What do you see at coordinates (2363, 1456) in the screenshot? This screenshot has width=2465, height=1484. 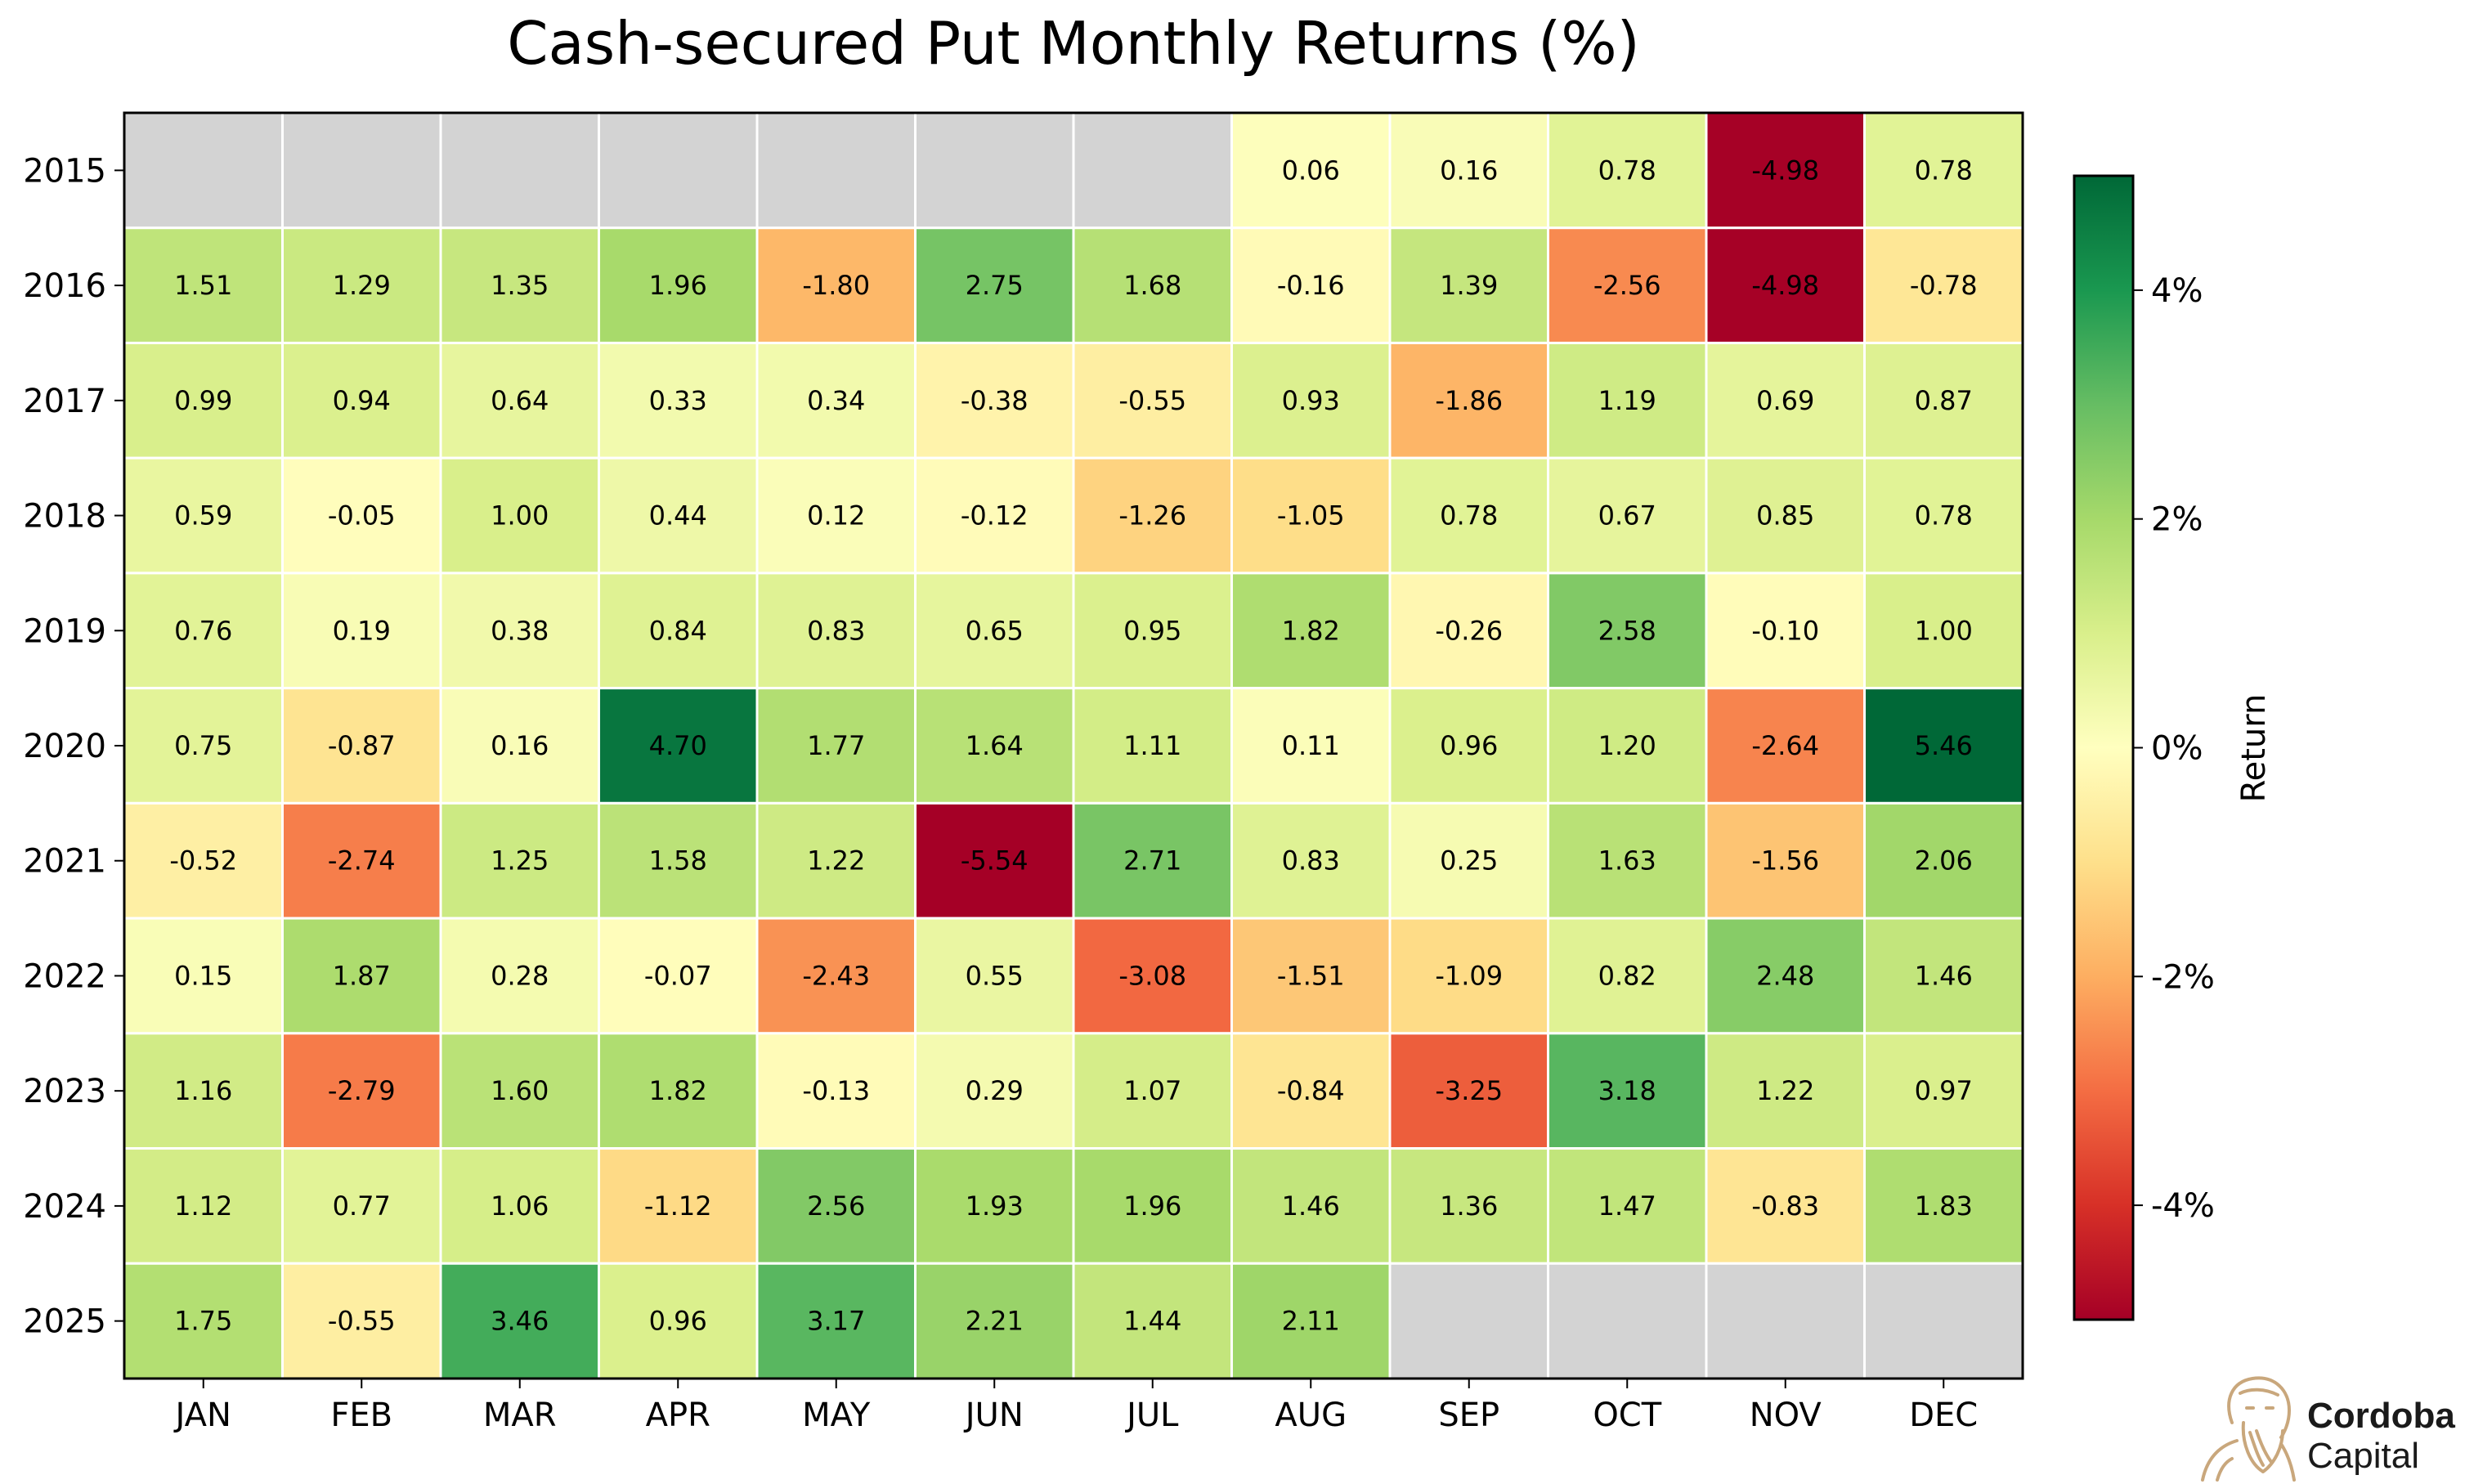 I see `brand-name-line2: Capital` at bounding box center [2363, 1456].